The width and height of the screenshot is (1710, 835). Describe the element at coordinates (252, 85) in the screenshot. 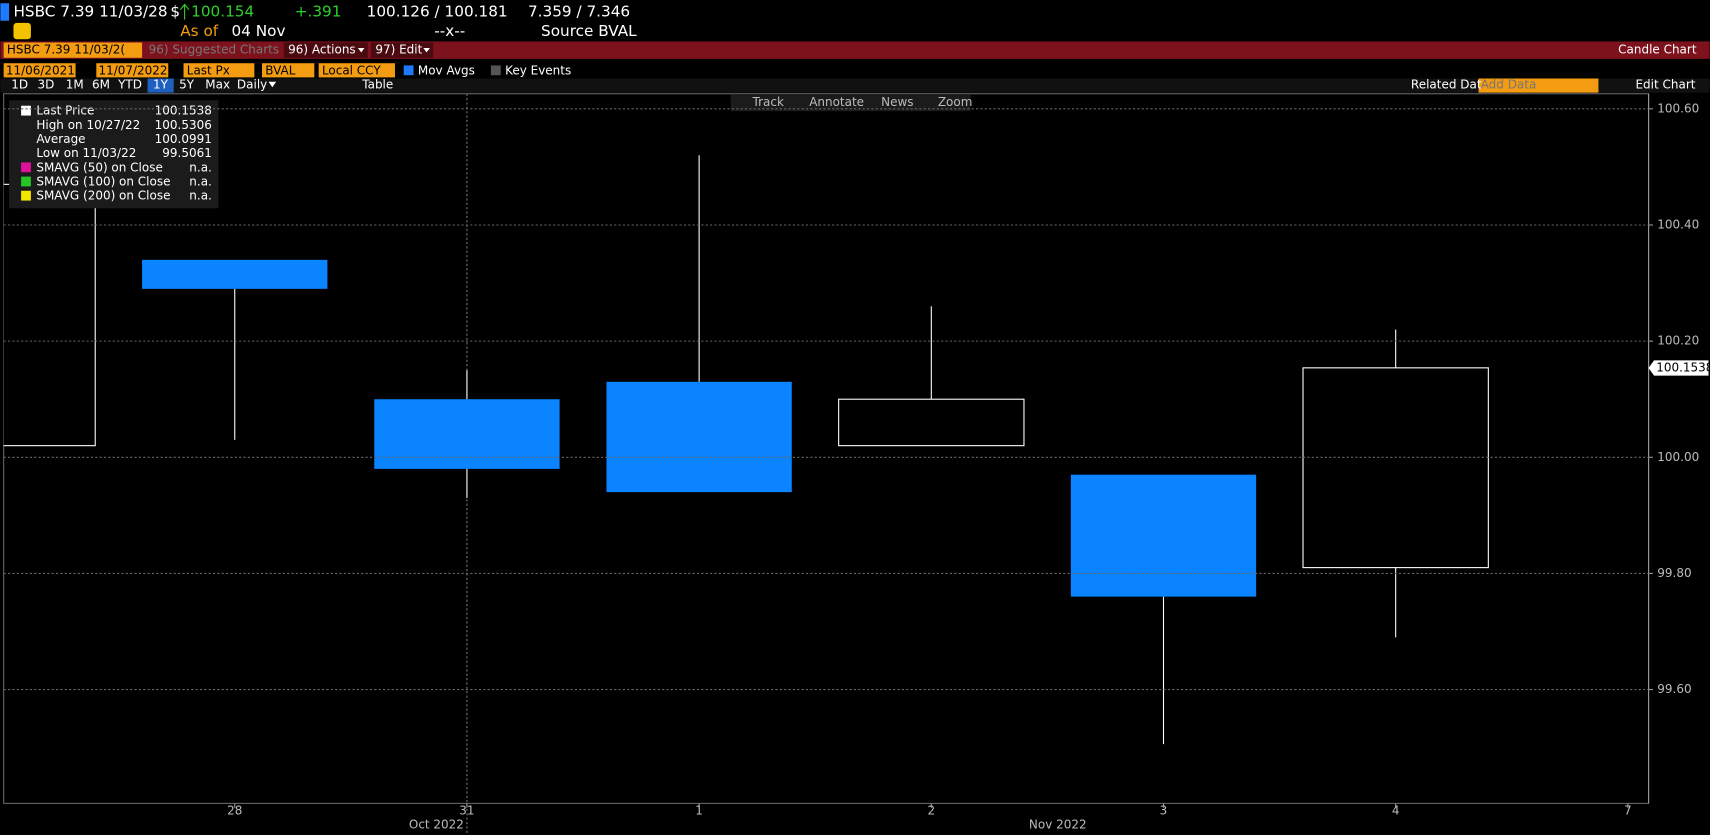

I see `frequency: Daily` at that location.